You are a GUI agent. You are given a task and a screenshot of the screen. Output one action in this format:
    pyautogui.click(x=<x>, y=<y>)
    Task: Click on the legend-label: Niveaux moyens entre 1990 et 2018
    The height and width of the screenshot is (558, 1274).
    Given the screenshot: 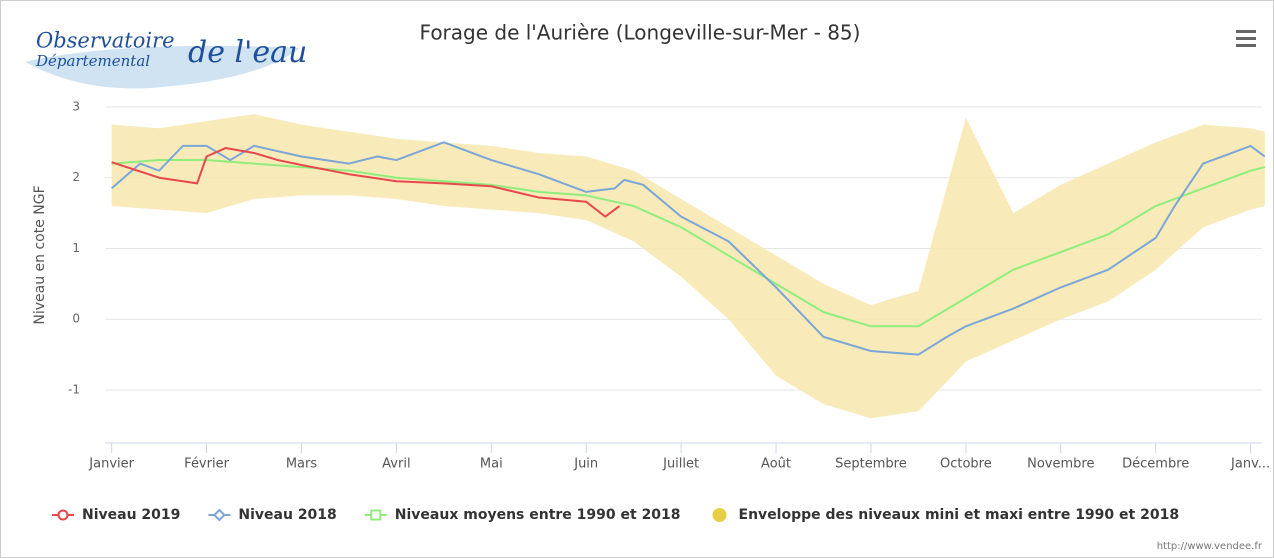 What is the action you would take?
    pyautogui.click(x=538, y=515)
    